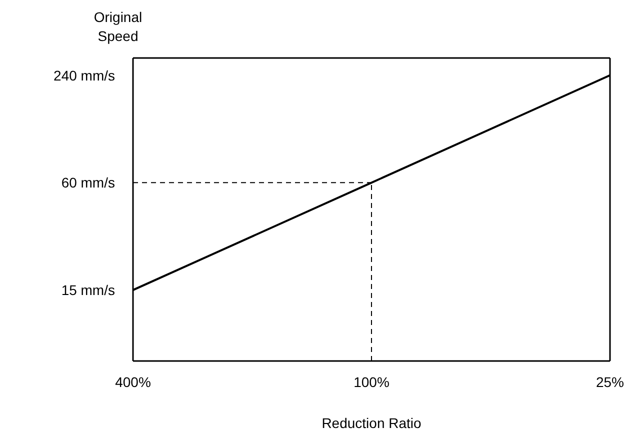 Image resolution: width=624 pixels, height=446 pixels. What do you see at coordinates (372, 423) in the screenshot?
I see `x-axis-title: Reduction Ratio` at bounding box center [372, 423].